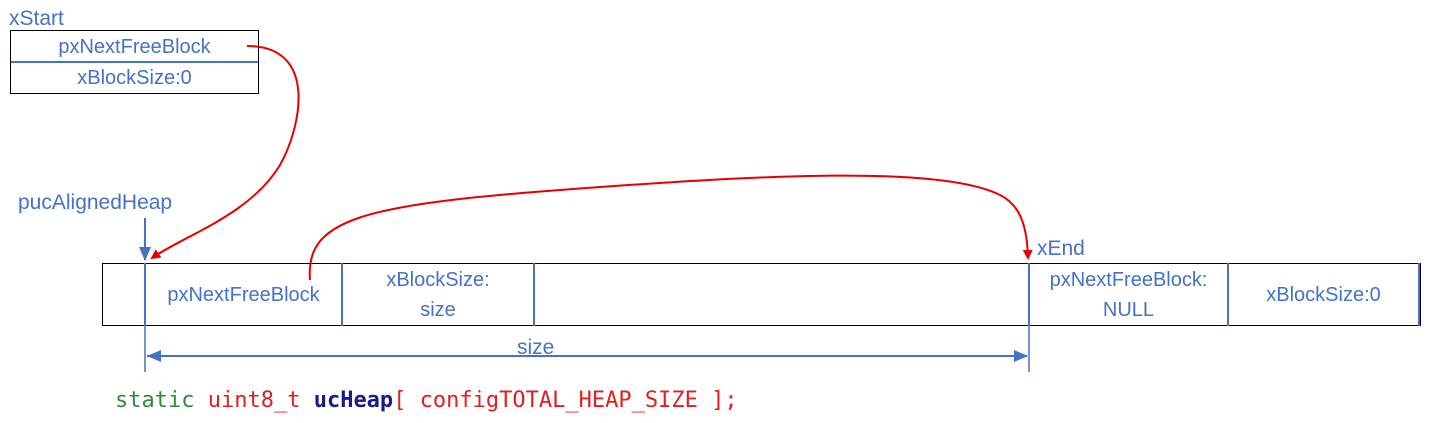  What do you see at coordinates (134, 77) in the screenshot?
I see `xstart-block-size: xBlockSize:0` at bounding box center [134, 77].